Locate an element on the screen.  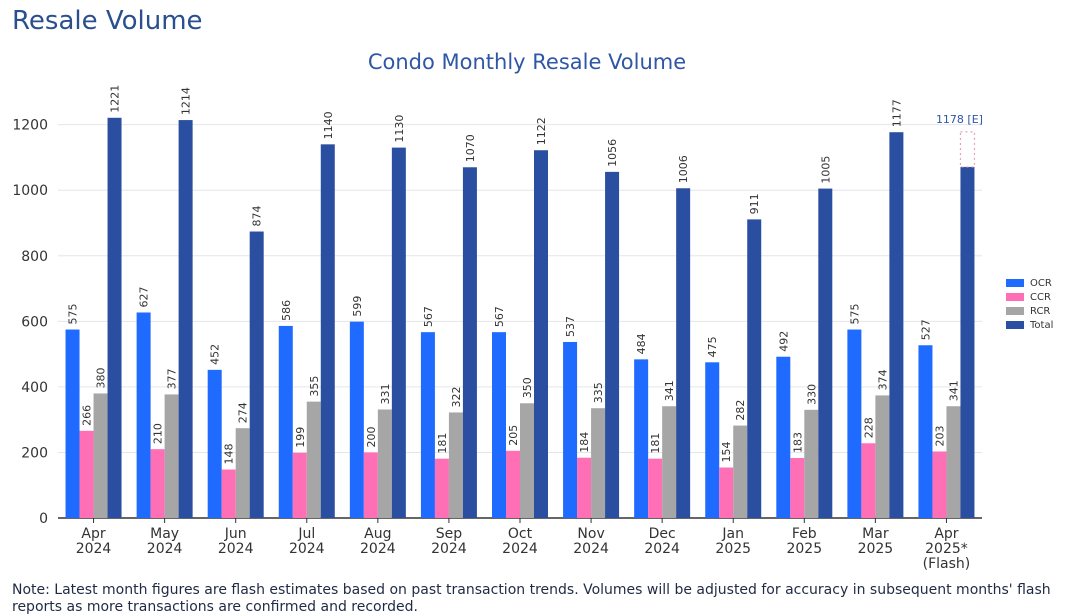
data-label-ccr: 148 is located at coordinates (229, 453).